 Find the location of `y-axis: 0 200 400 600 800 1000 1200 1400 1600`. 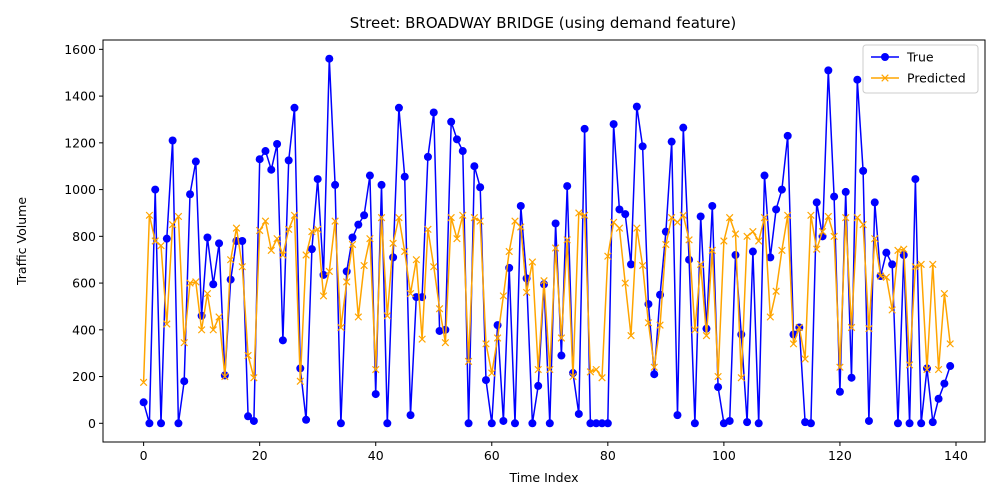

y-axis: 0 200 400 600 800 1000 1200 1400 1600 is located at coordinates (83, 236).